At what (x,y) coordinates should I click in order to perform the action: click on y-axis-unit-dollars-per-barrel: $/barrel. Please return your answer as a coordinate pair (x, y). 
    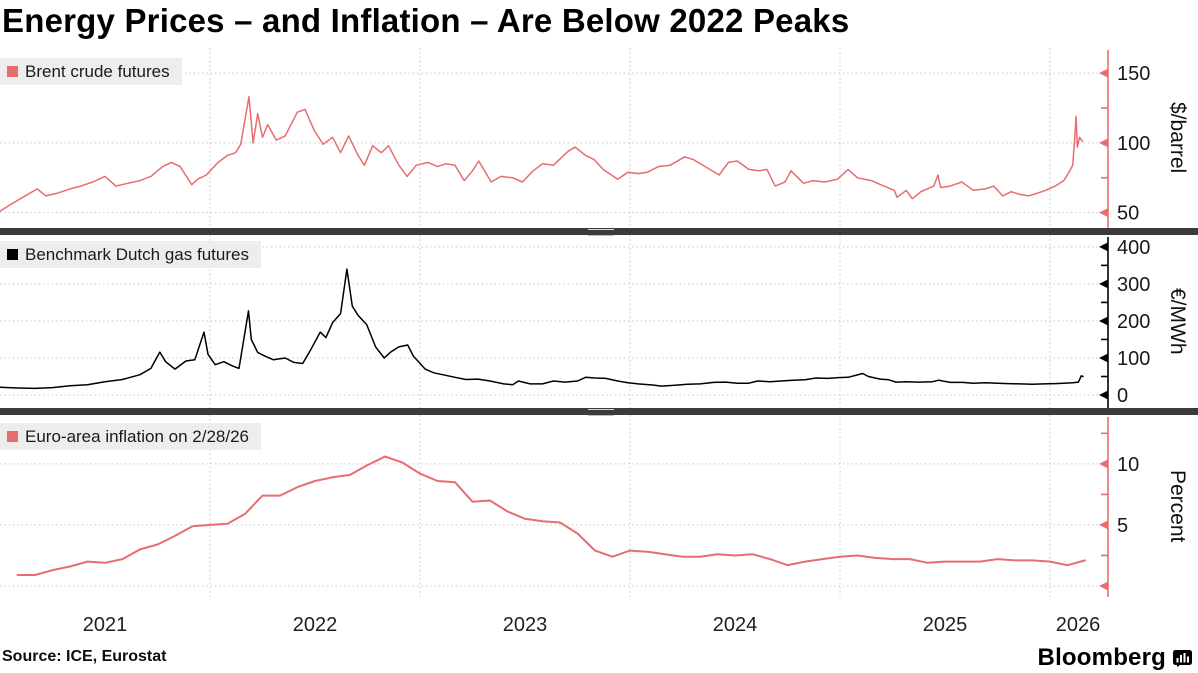
    Looking at the image, I should click on (1177, 138).